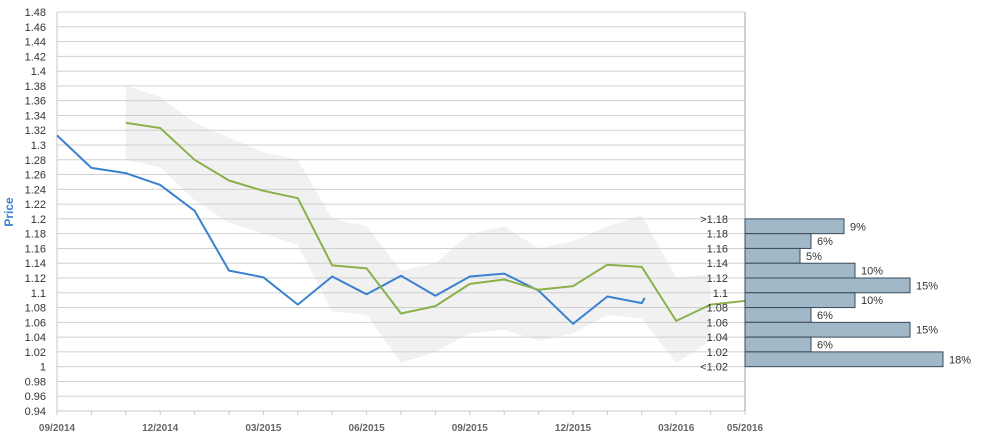 The height and width of the screenshot is (436, 983). What do you see at coordinates (960, 360) in the screenshot?
I see `distribution-percent-label: 18%` at bounding box center [960, 360].